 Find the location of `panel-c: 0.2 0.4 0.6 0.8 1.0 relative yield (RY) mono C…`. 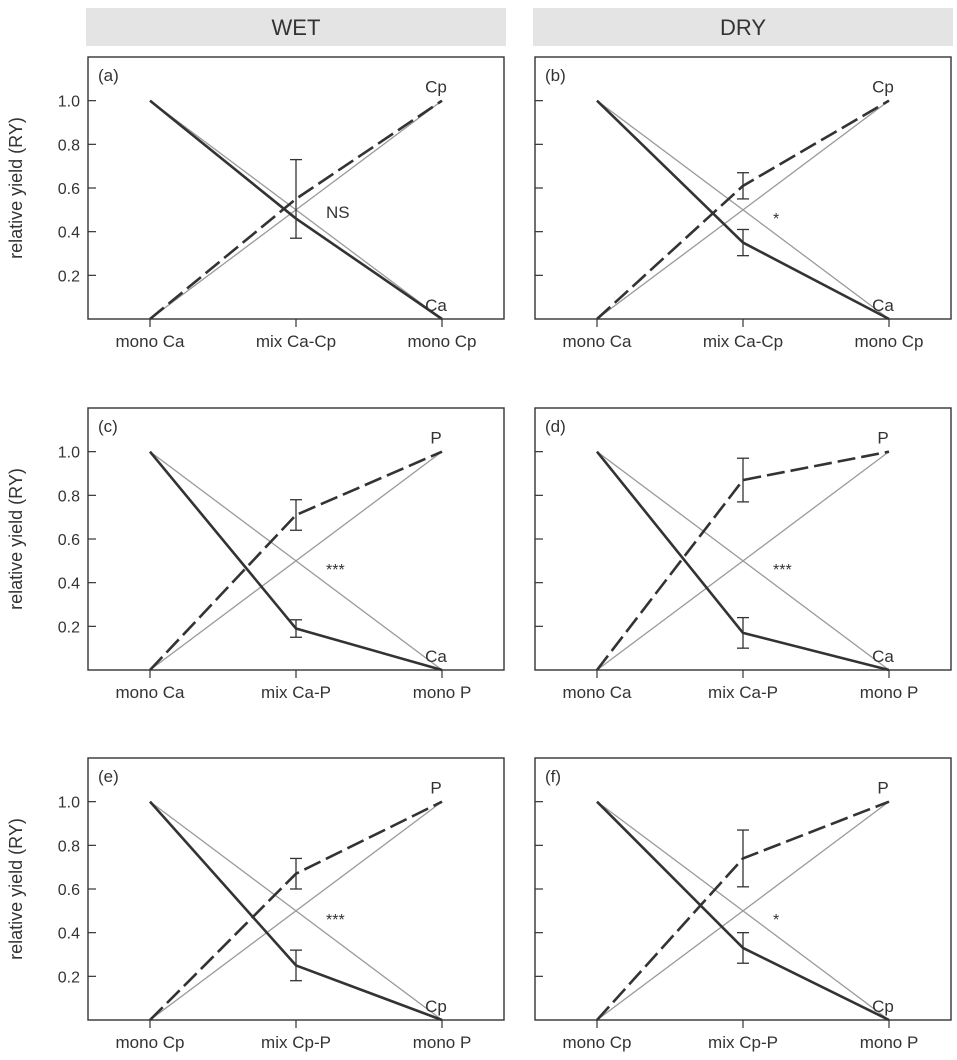

panel-c: 0.2 0.4 0.6 0.8 1.0 relative yield (RY) mono C… is located at coordinates (255, 554).